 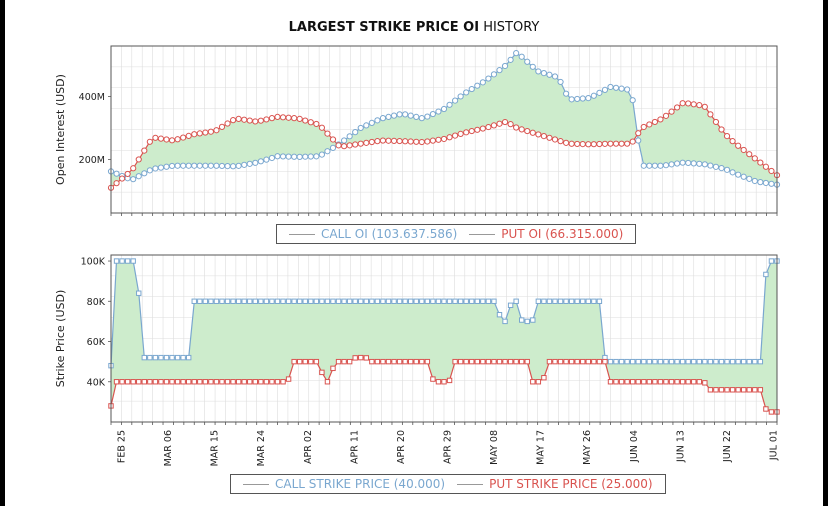 What do you see at coordinates (60, 129) in the screenshot?
I see `y-axis-title: Open Interest (USD)` at bounding box center [60, 129].